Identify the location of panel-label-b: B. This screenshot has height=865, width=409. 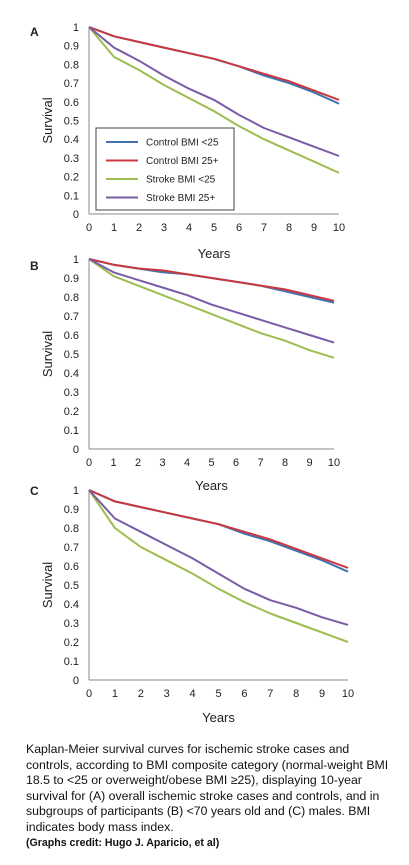
(34, 266).